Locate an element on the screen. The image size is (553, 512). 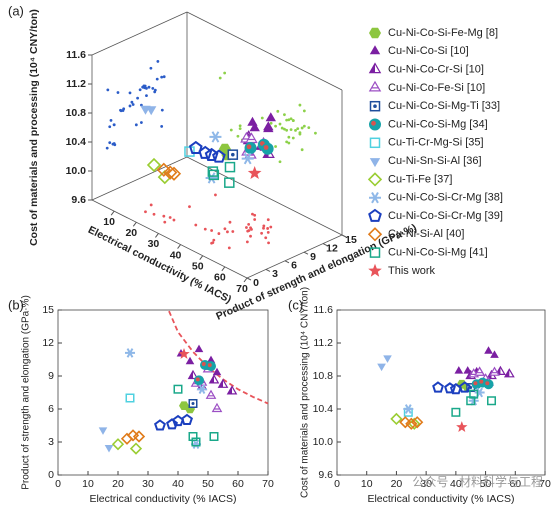
plot-frame is located at coordinates (163, 392).